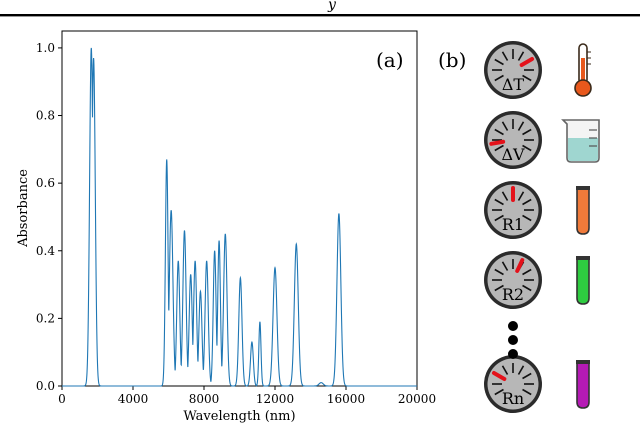  I want to click on y-tick-label: 1.0, so click(45, 48).